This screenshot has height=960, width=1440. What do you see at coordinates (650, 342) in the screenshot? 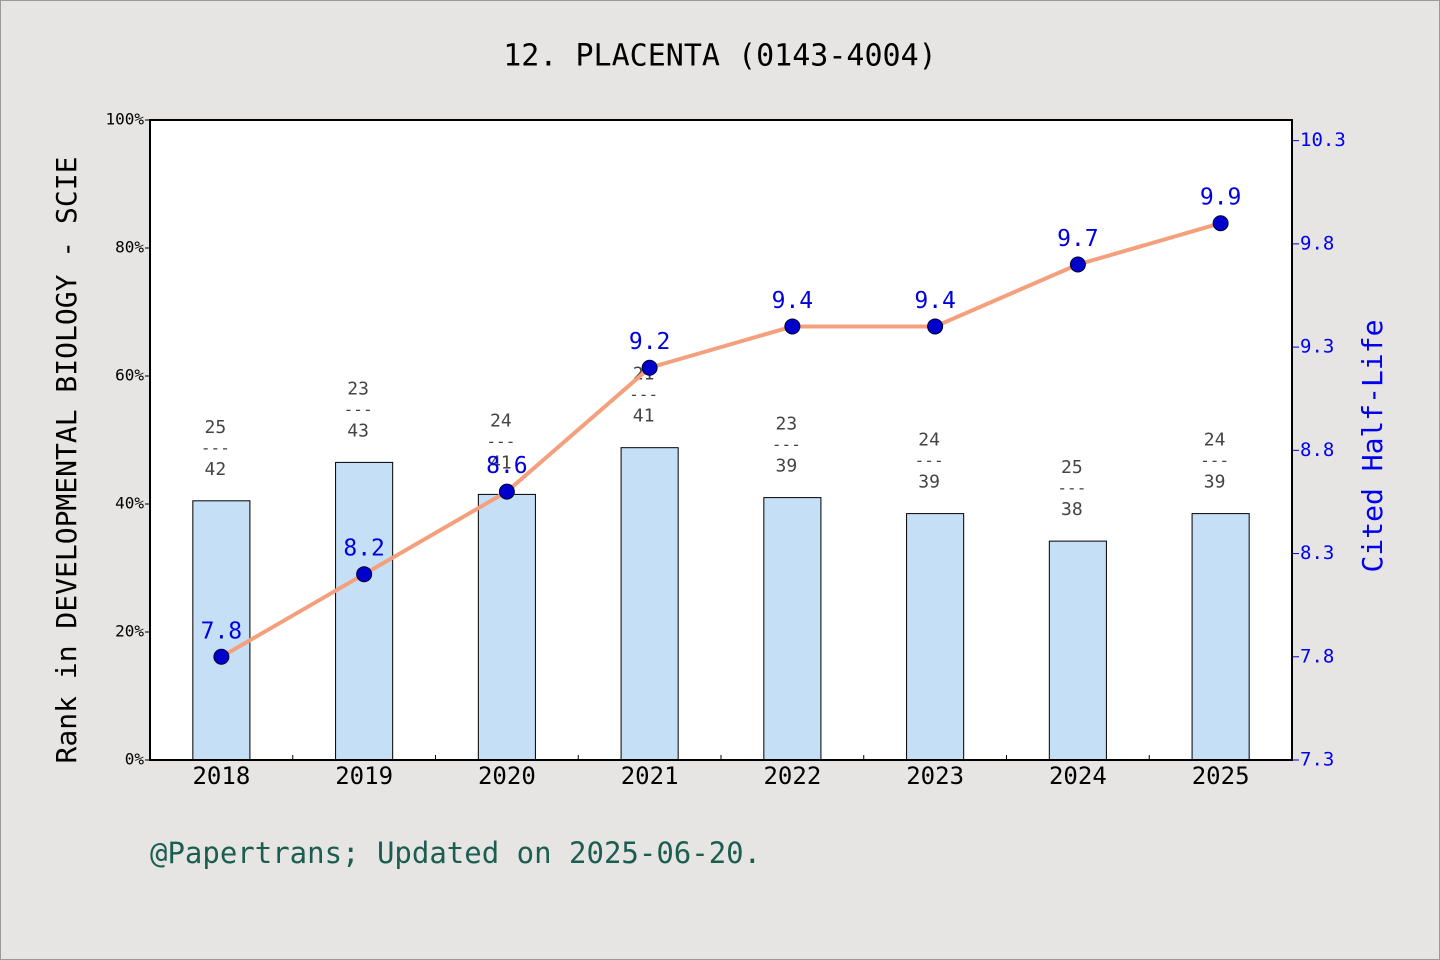
I see `point-label: 9.2` at bounding box center [650, 342].